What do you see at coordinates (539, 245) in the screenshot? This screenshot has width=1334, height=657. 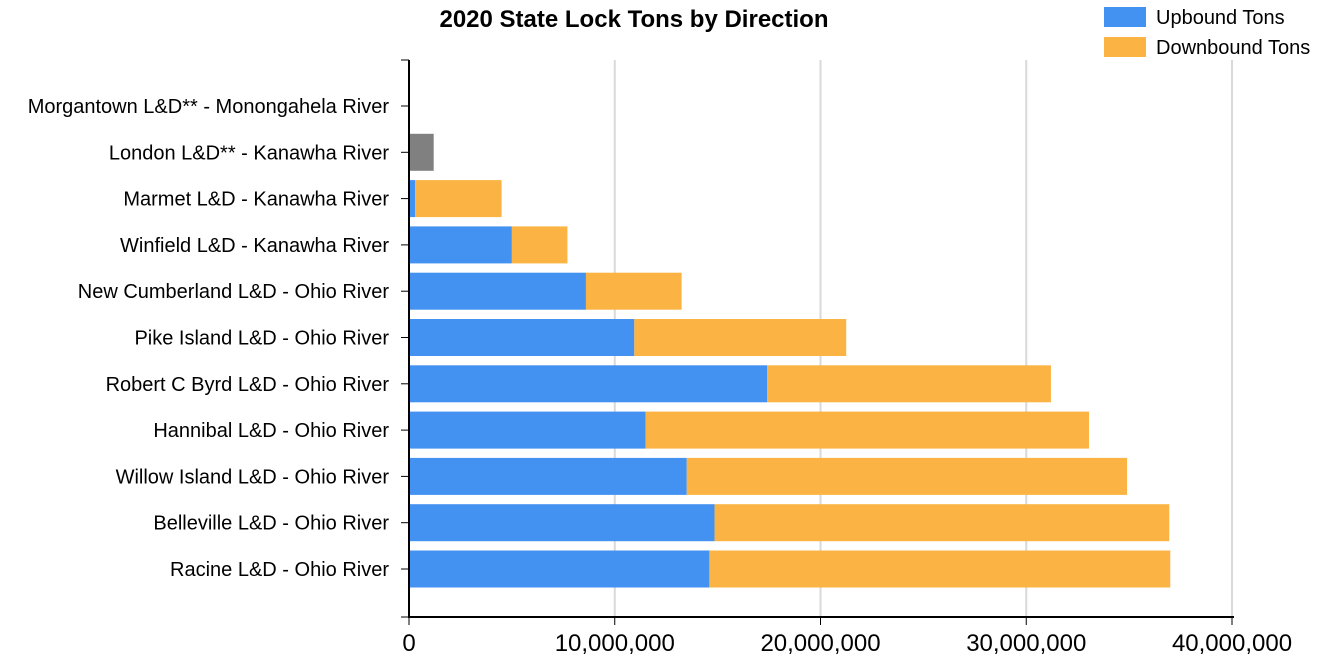 I see `bar-downbound-tons-winfield-l-d-kanawha-river` at bounding box center [539, 245].